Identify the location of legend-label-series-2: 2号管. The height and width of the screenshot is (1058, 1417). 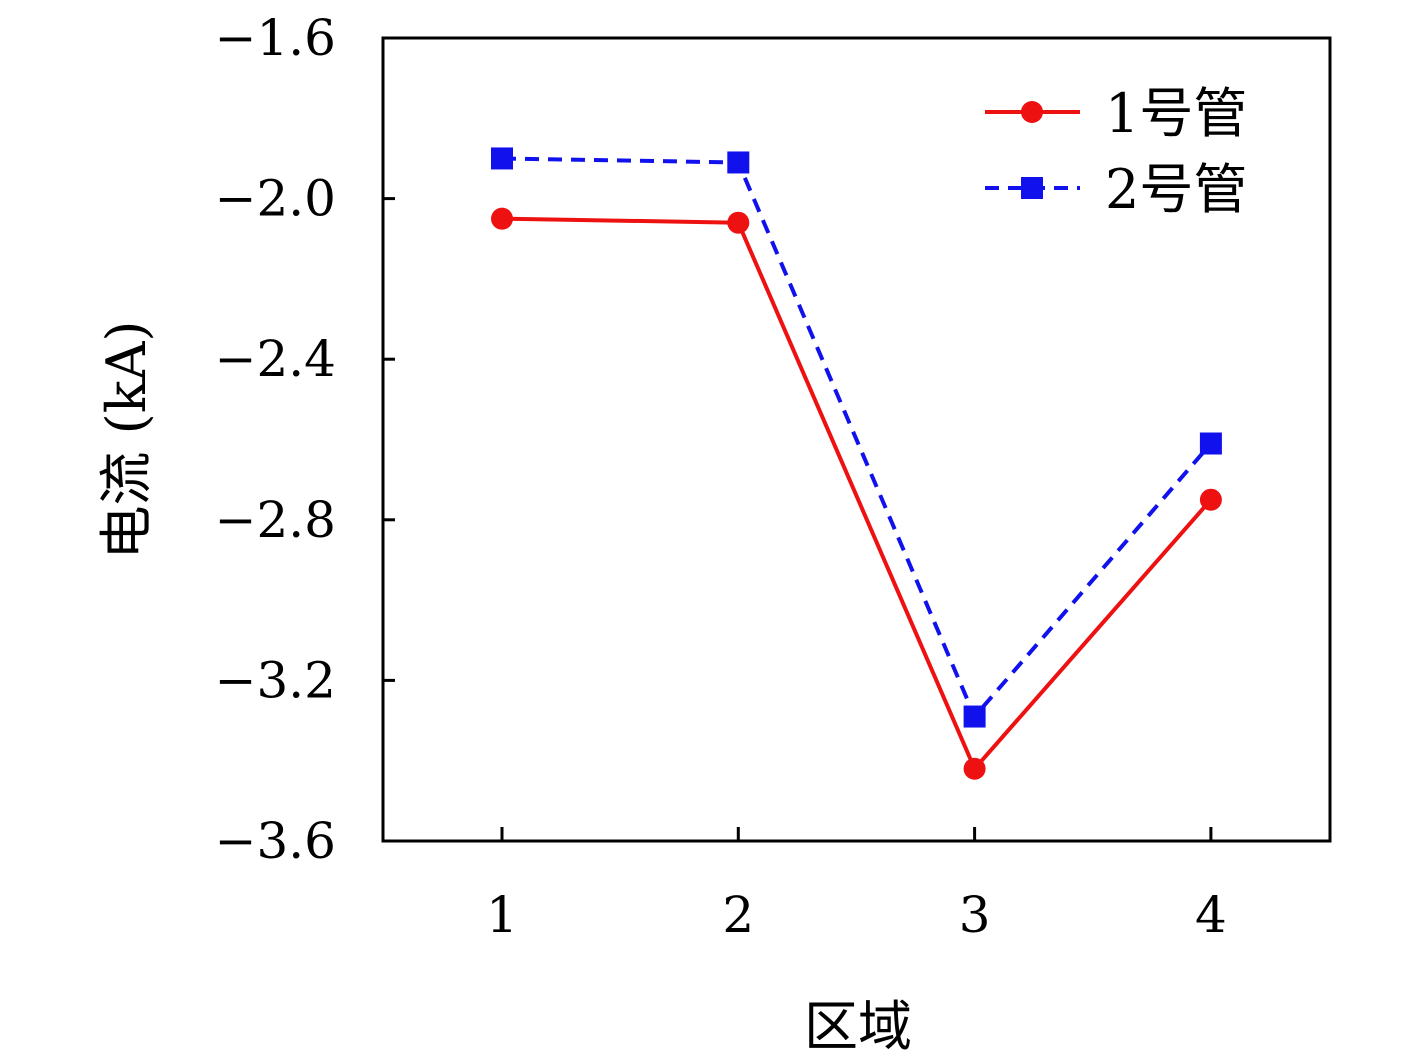
(1176, 189).